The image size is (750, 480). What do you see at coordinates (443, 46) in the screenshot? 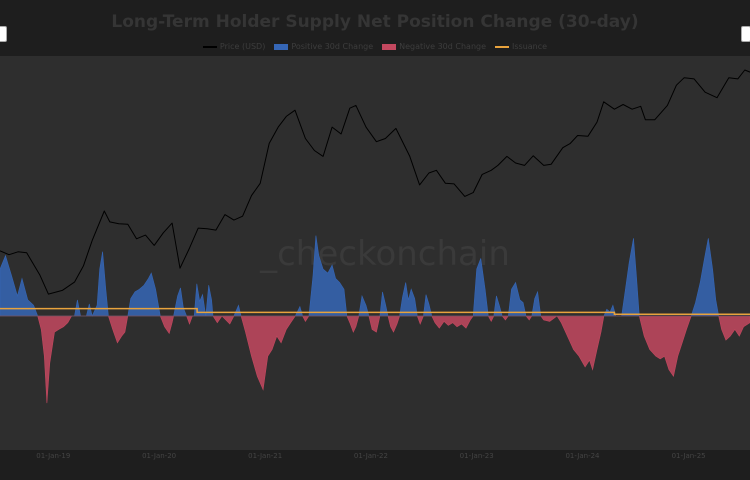
I see `legend-label: Negative 30d Change` at bounding box center [443, 46].